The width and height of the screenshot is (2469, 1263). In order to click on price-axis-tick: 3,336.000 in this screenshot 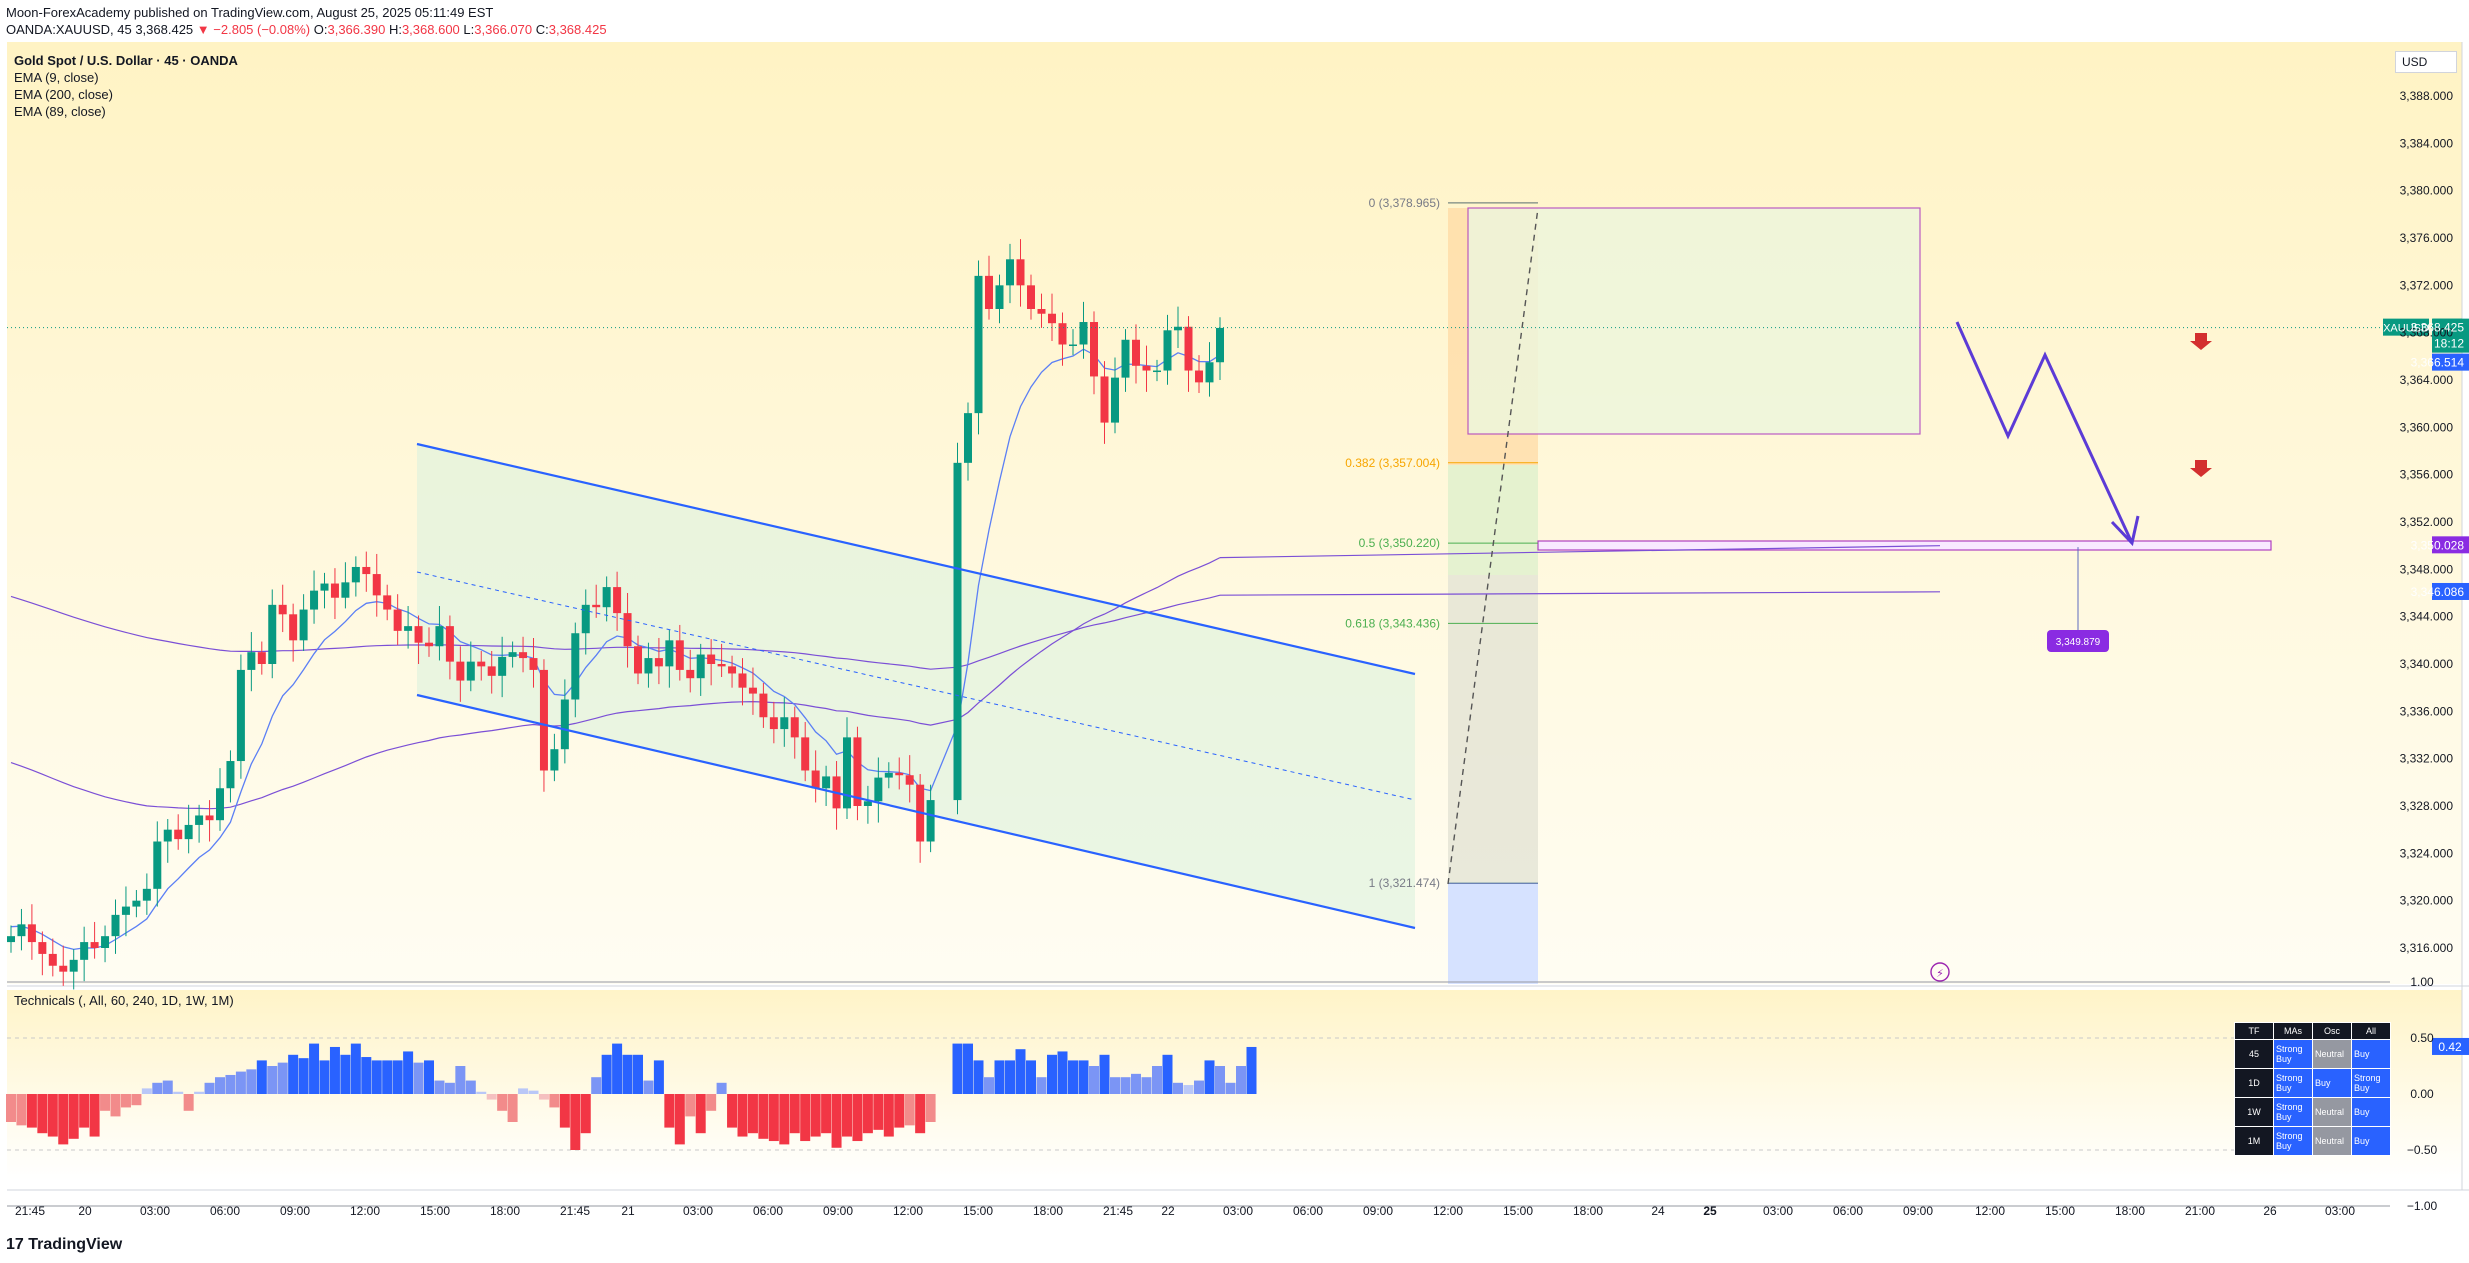, I will do `click(2427, 711)`.